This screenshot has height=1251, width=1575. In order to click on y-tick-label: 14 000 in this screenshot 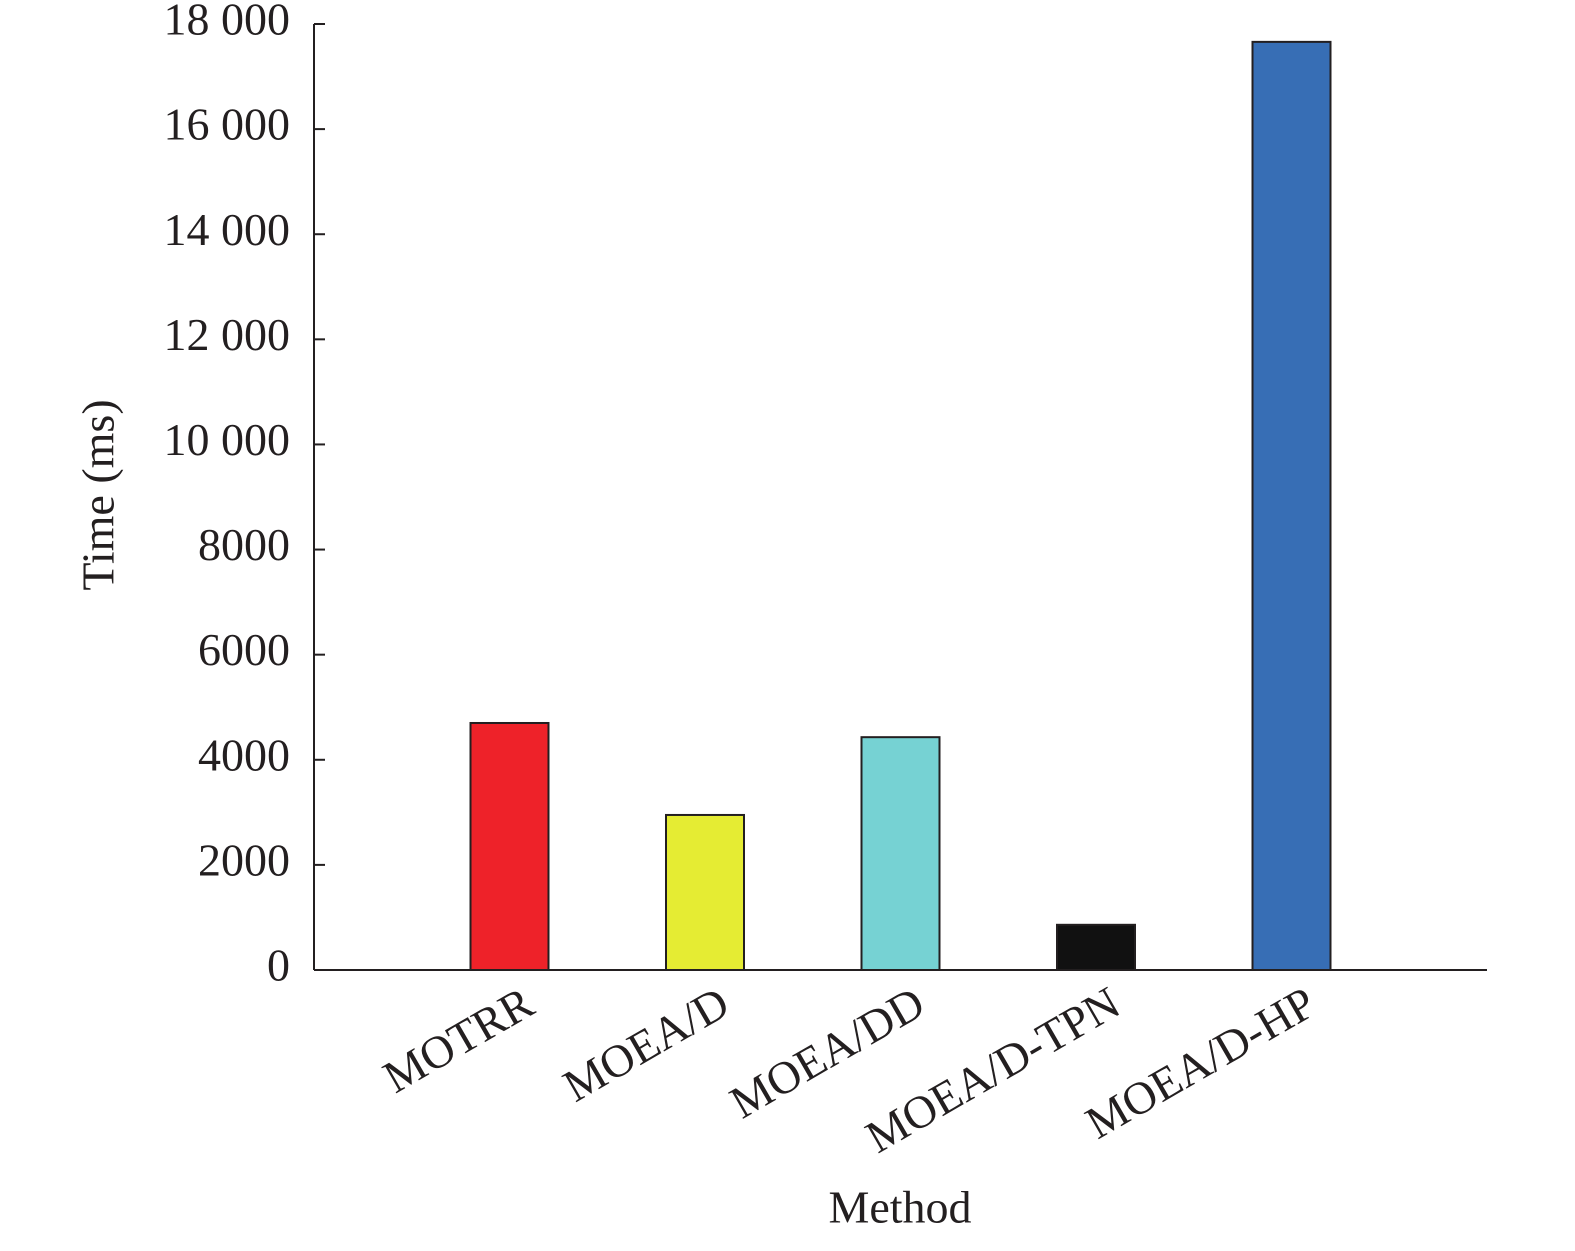, I will do `click(227, 229)`.